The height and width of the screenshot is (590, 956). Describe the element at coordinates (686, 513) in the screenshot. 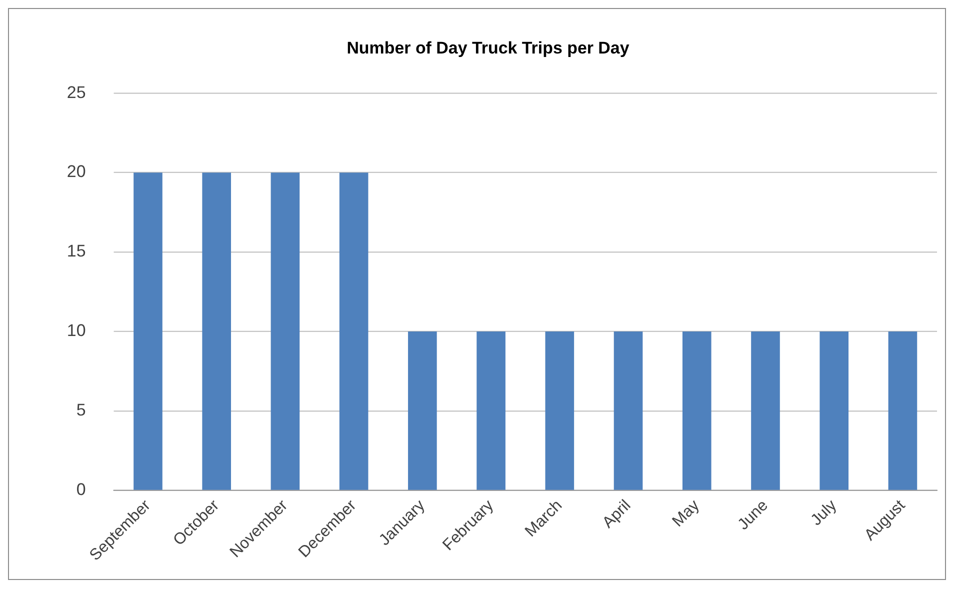

I see `x-tick-label: May` at that location.